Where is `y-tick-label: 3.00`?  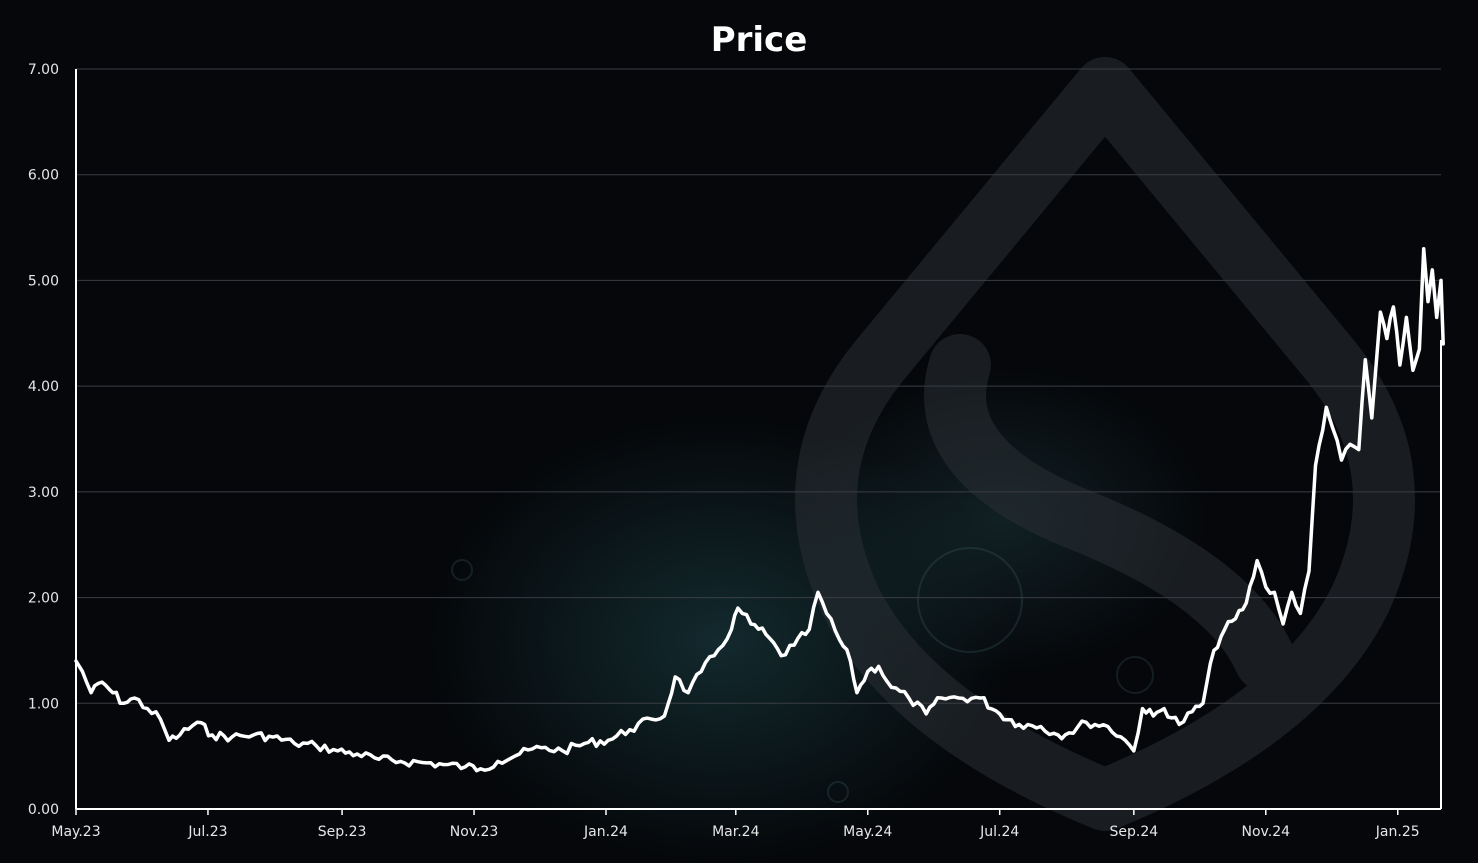 y-tick-label: 3.00 is located at coordinates (43, 493).